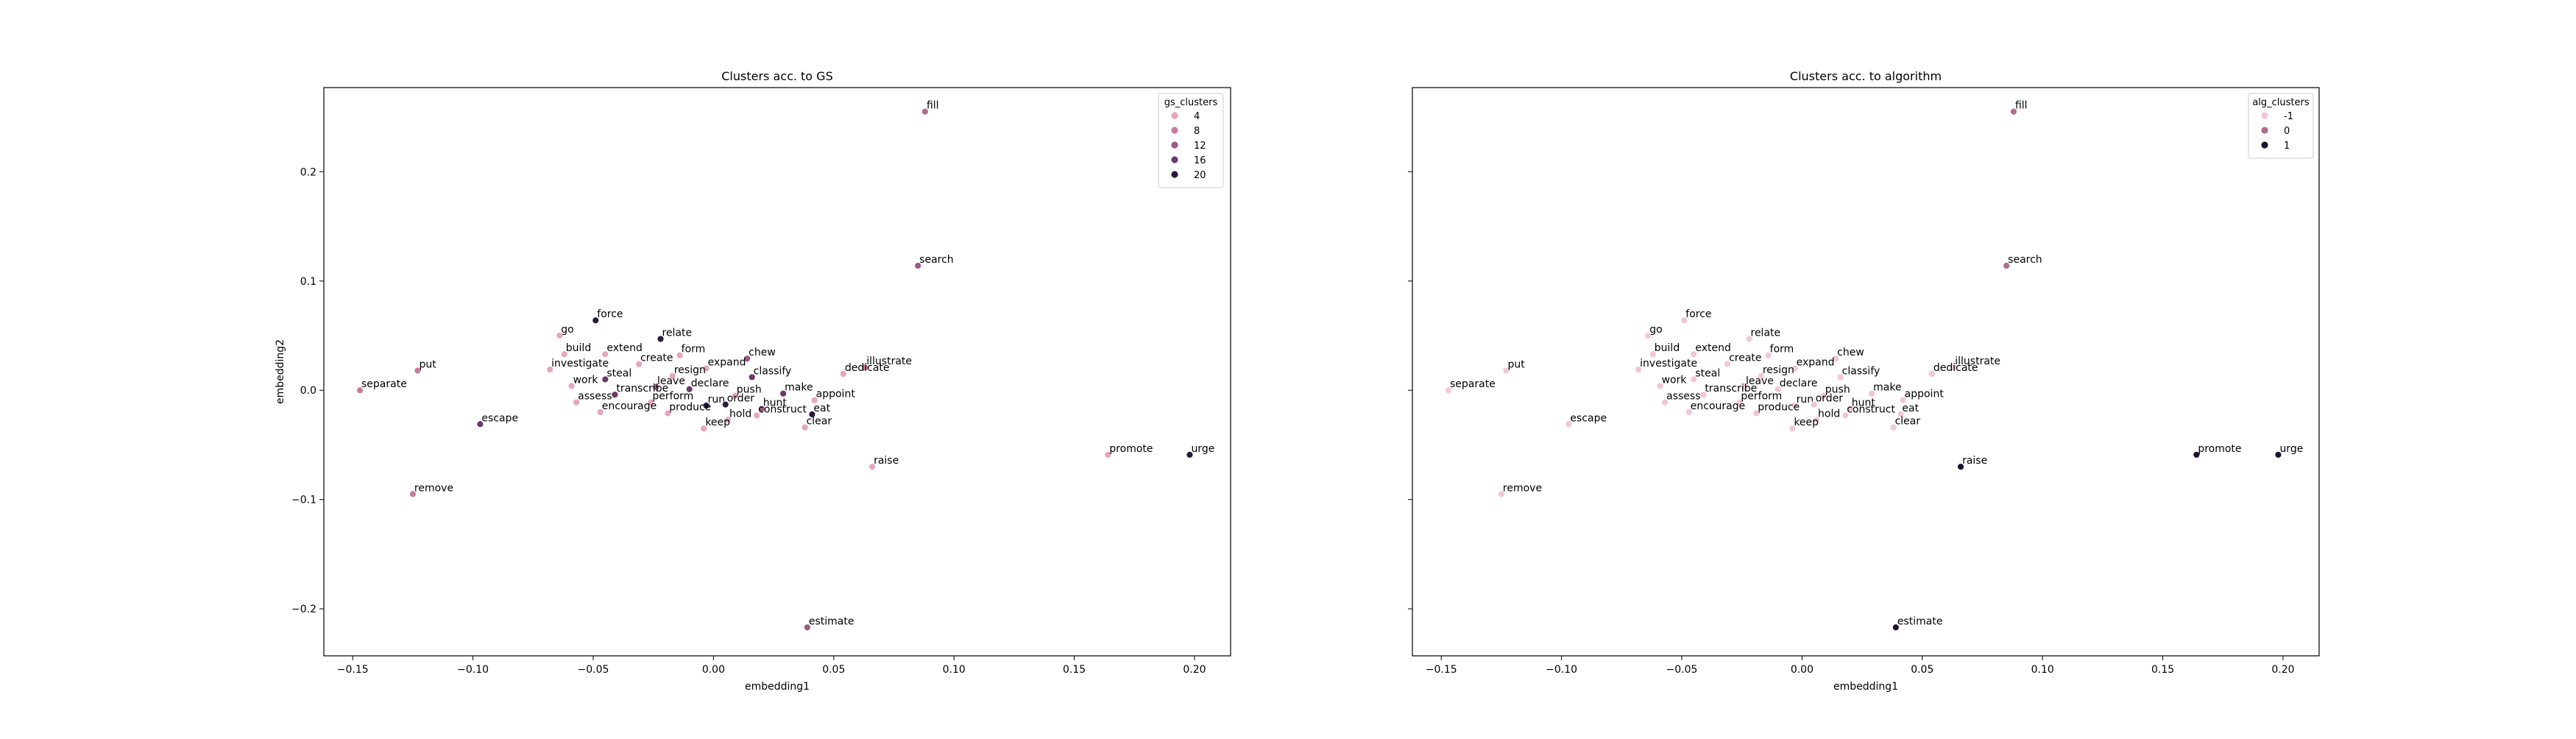 The image size is (2576, 739). What do you see at coordinates (717, 400) in the screenshot?
I see `point-label: run` at bounding box center [717, 400].